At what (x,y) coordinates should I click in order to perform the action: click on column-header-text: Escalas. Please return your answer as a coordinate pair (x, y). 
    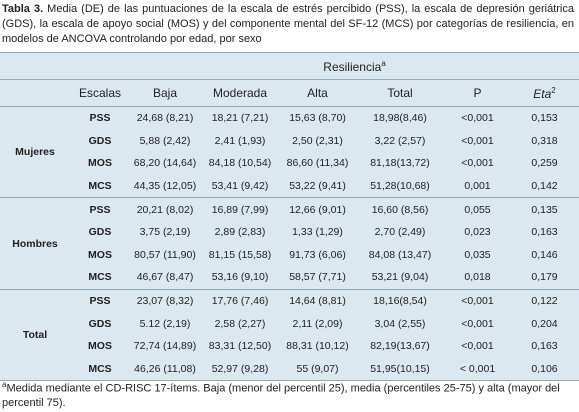
    Looking at the image, I should click on (100, 93).